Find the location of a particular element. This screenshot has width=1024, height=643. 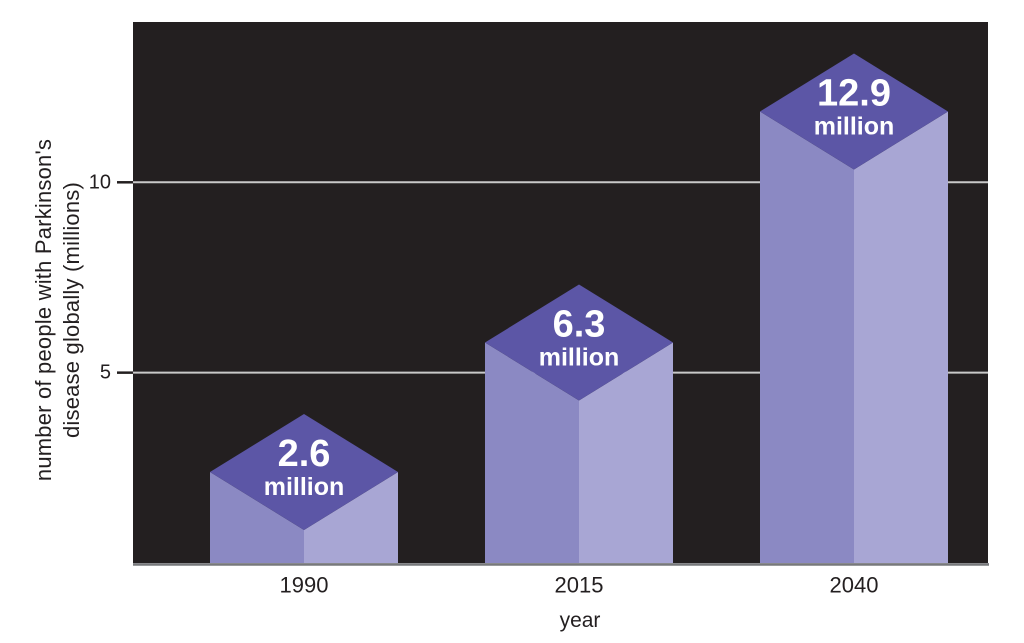

bar-value-label: 6.3 is located at coordinates (579, 325).